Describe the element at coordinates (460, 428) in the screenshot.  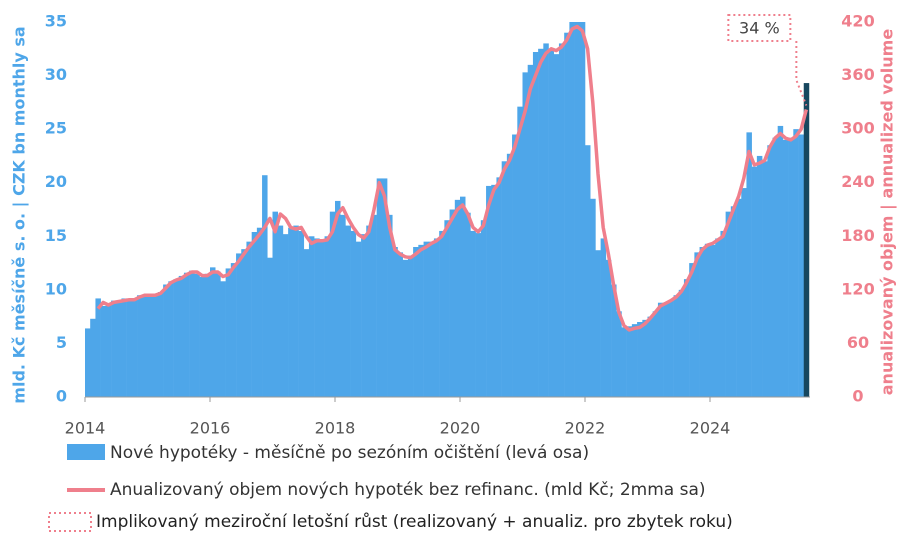
I see `x-tick-label: 2020` at that location.